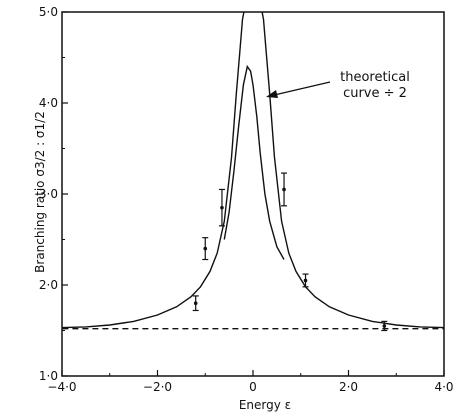 The width and height of the screenshot is (474, 419). What do you see at coordinates (48, 285) in the screenshot?
I see `y-tick-label: 2·0` at bounding box center [48, 285].